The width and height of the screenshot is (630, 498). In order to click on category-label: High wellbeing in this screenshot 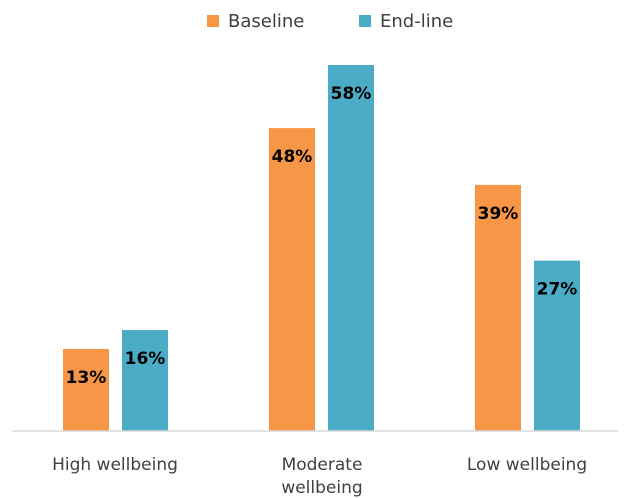, I will do `click(115, 465)`.